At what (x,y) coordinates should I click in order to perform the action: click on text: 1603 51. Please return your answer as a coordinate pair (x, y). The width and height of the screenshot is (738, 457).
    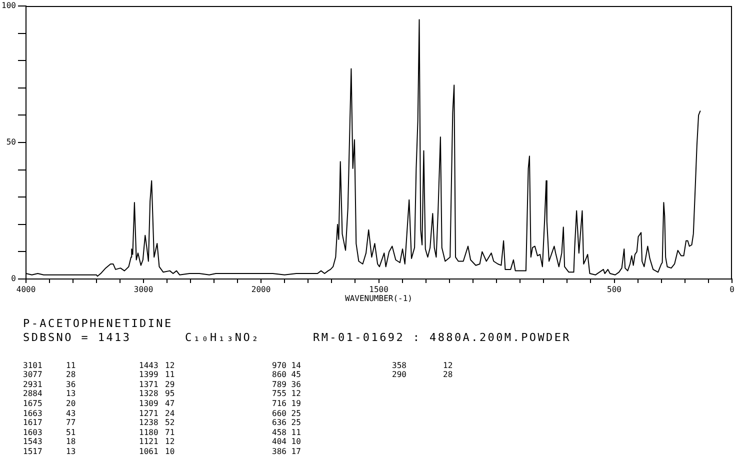
    Looking at the image, I should click on (49, 433).